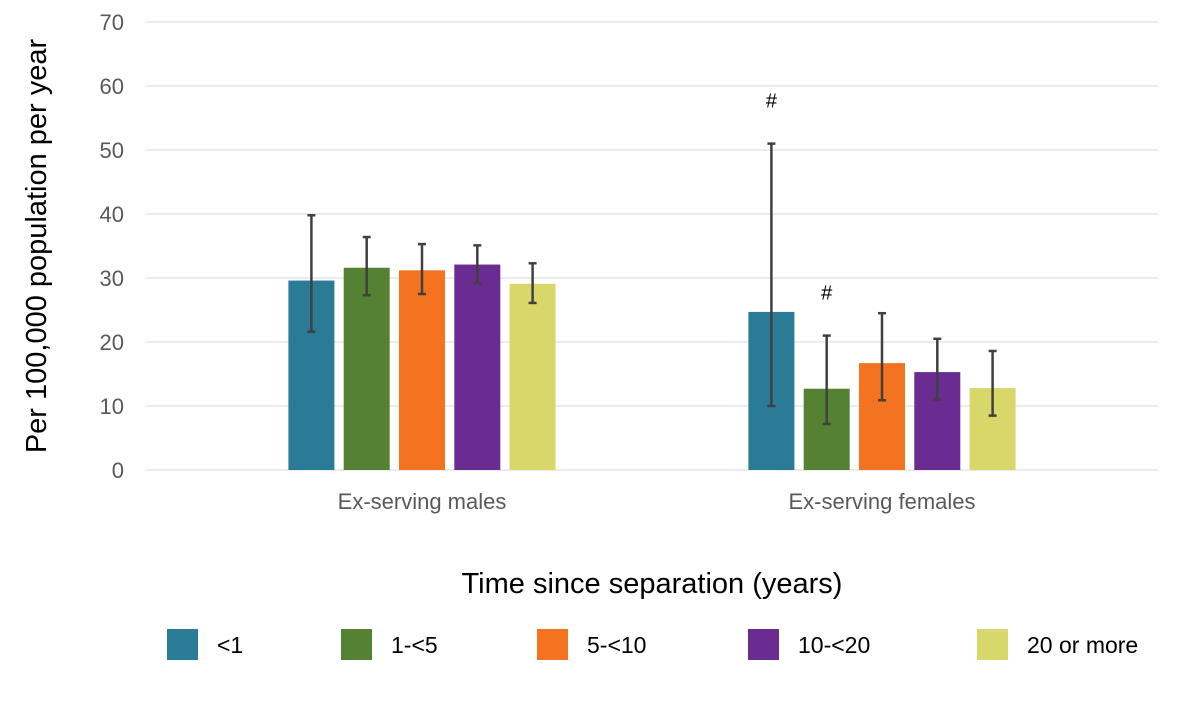 This screenshot has height=708, width=1181. What do you see at coordinates (112, 342) in the screenshot?
I see `y-tick-label: 20` at bounding box center [112, 342].